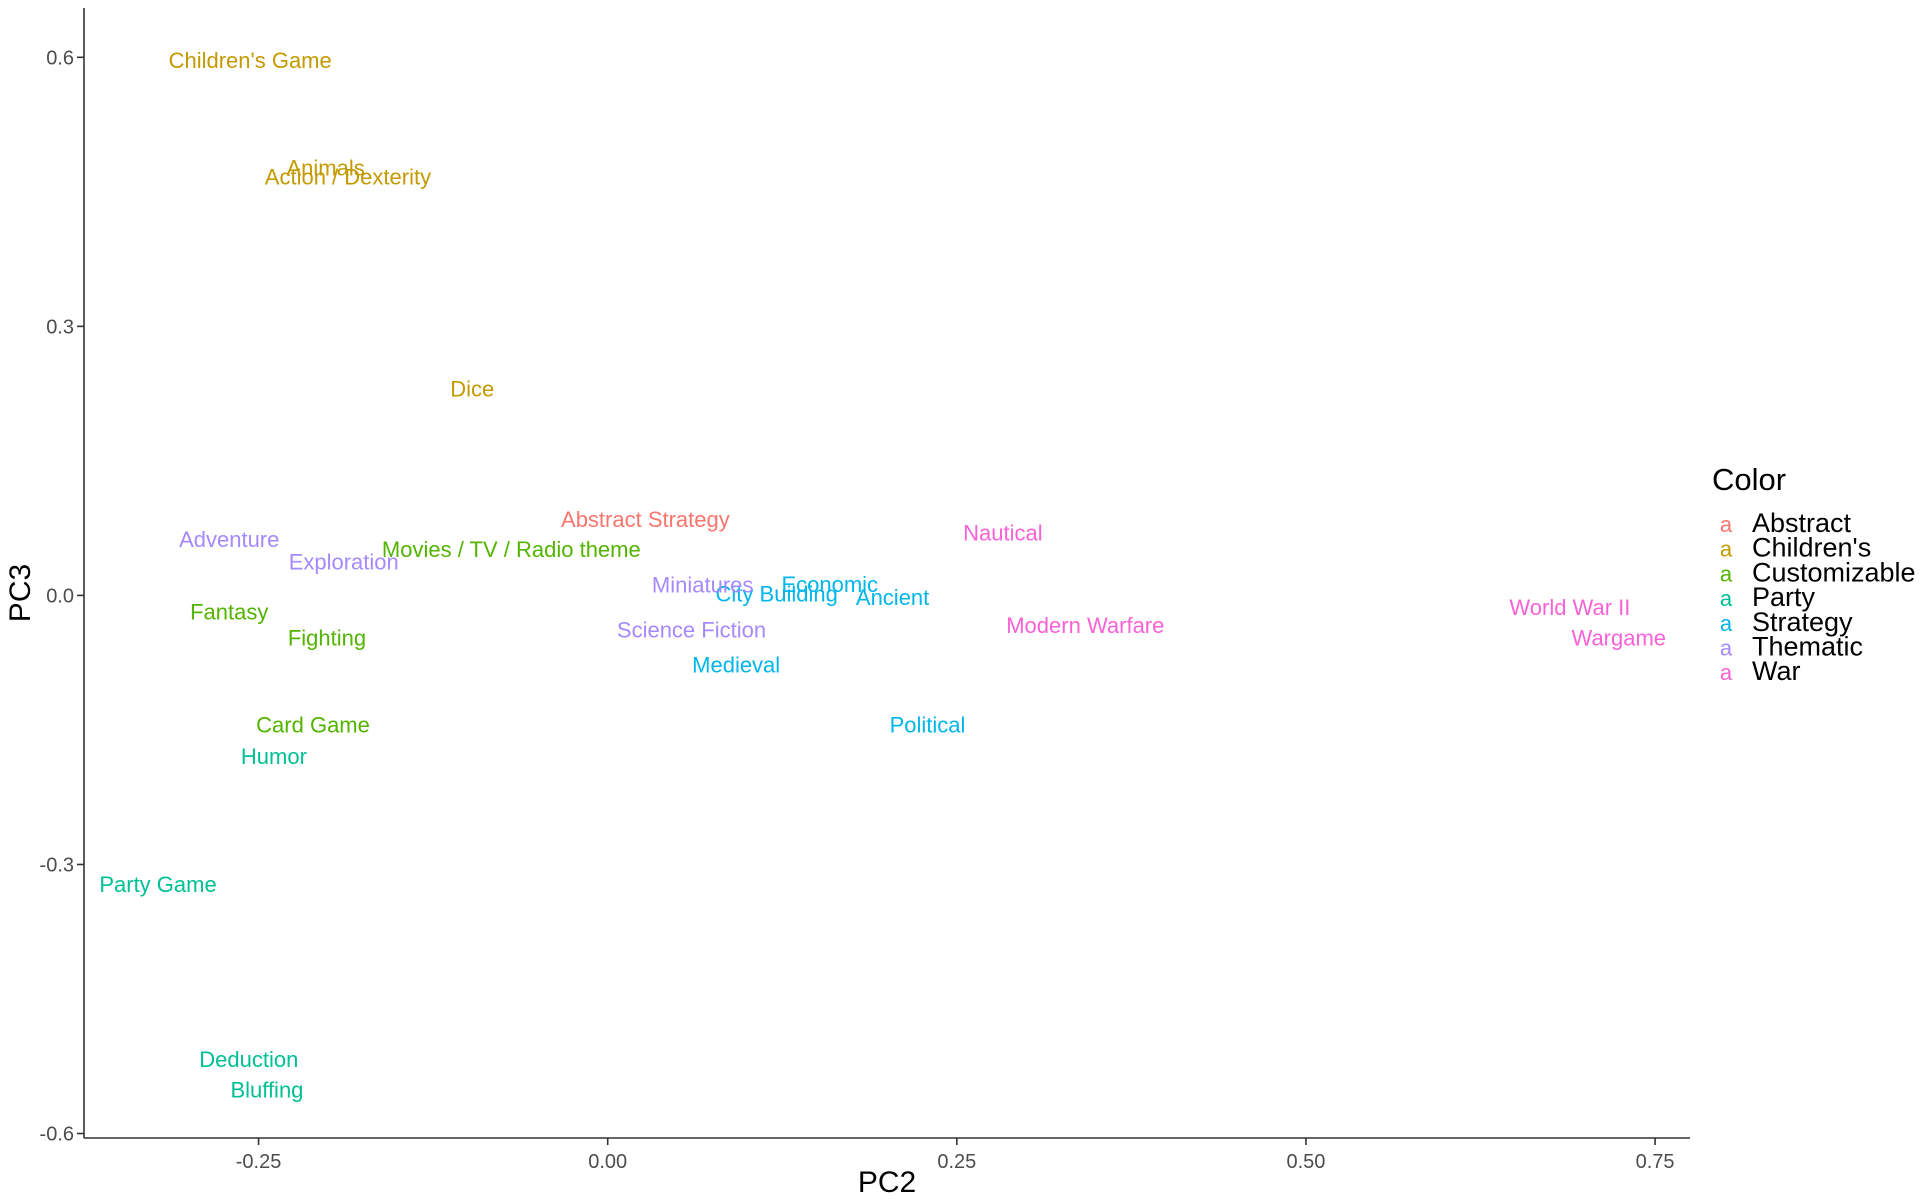 This screenshot has width=1920, height=1200. What do you see at coordinates (60, 327) in the screenshot?
I see `y-tick-label: 0.3` at bounding box center [60, 327].